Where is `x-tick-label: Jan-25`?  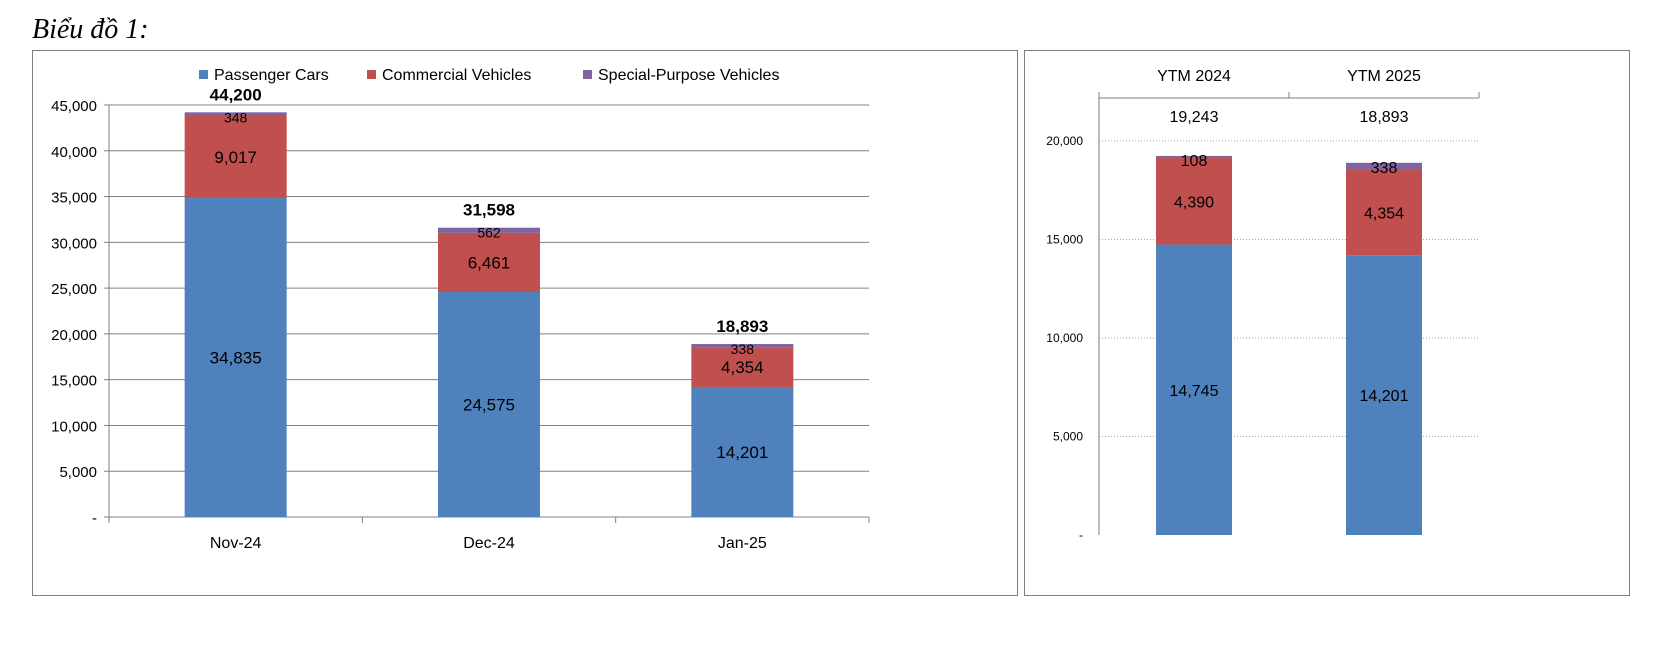
x-tick-label: Jan-25 is located at coordinates (742, 543).